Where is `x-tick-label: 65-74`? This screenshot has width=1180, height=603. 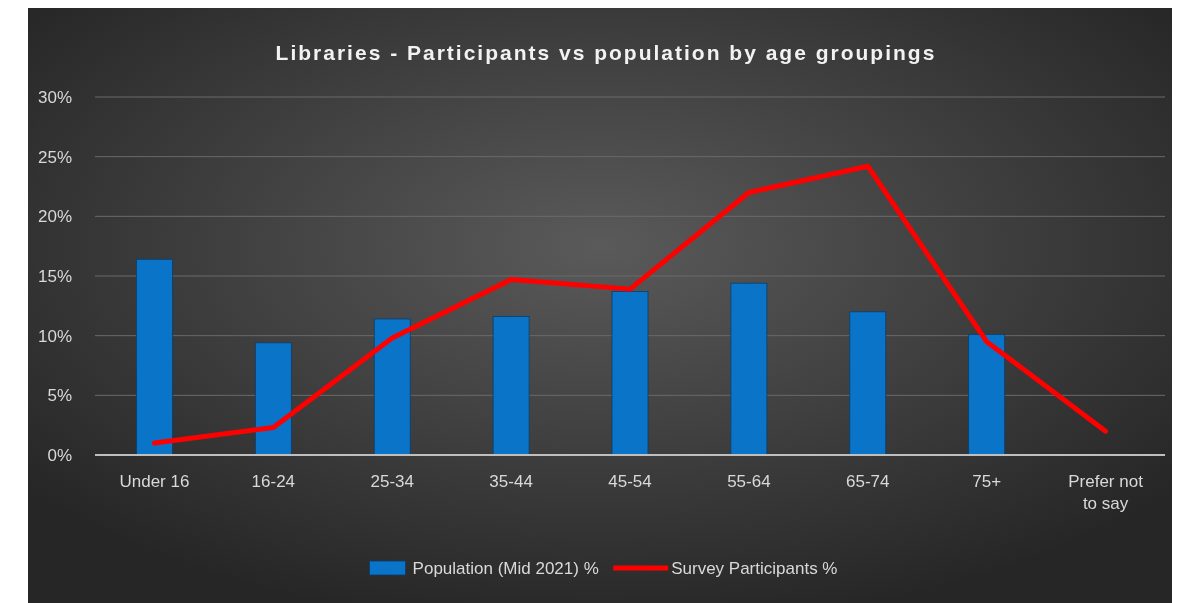
x-tick-label: 65-74 is located at coordinates (868, 481).